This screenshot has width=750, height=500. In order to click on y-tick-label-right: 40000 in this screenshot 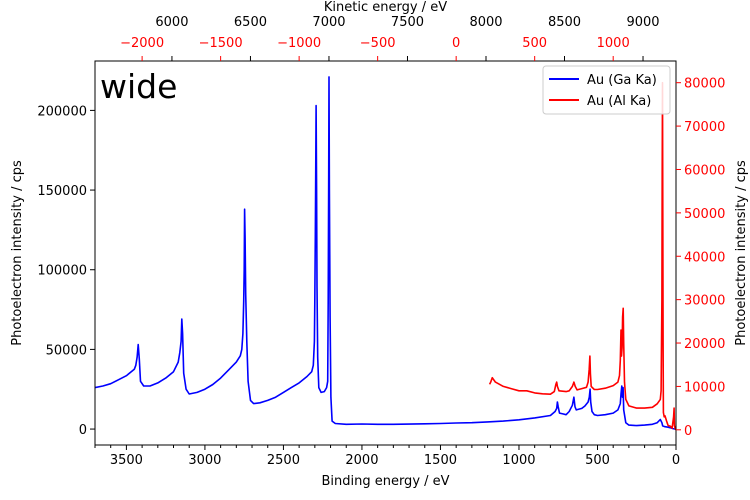, I will do `click(704, 257)`.